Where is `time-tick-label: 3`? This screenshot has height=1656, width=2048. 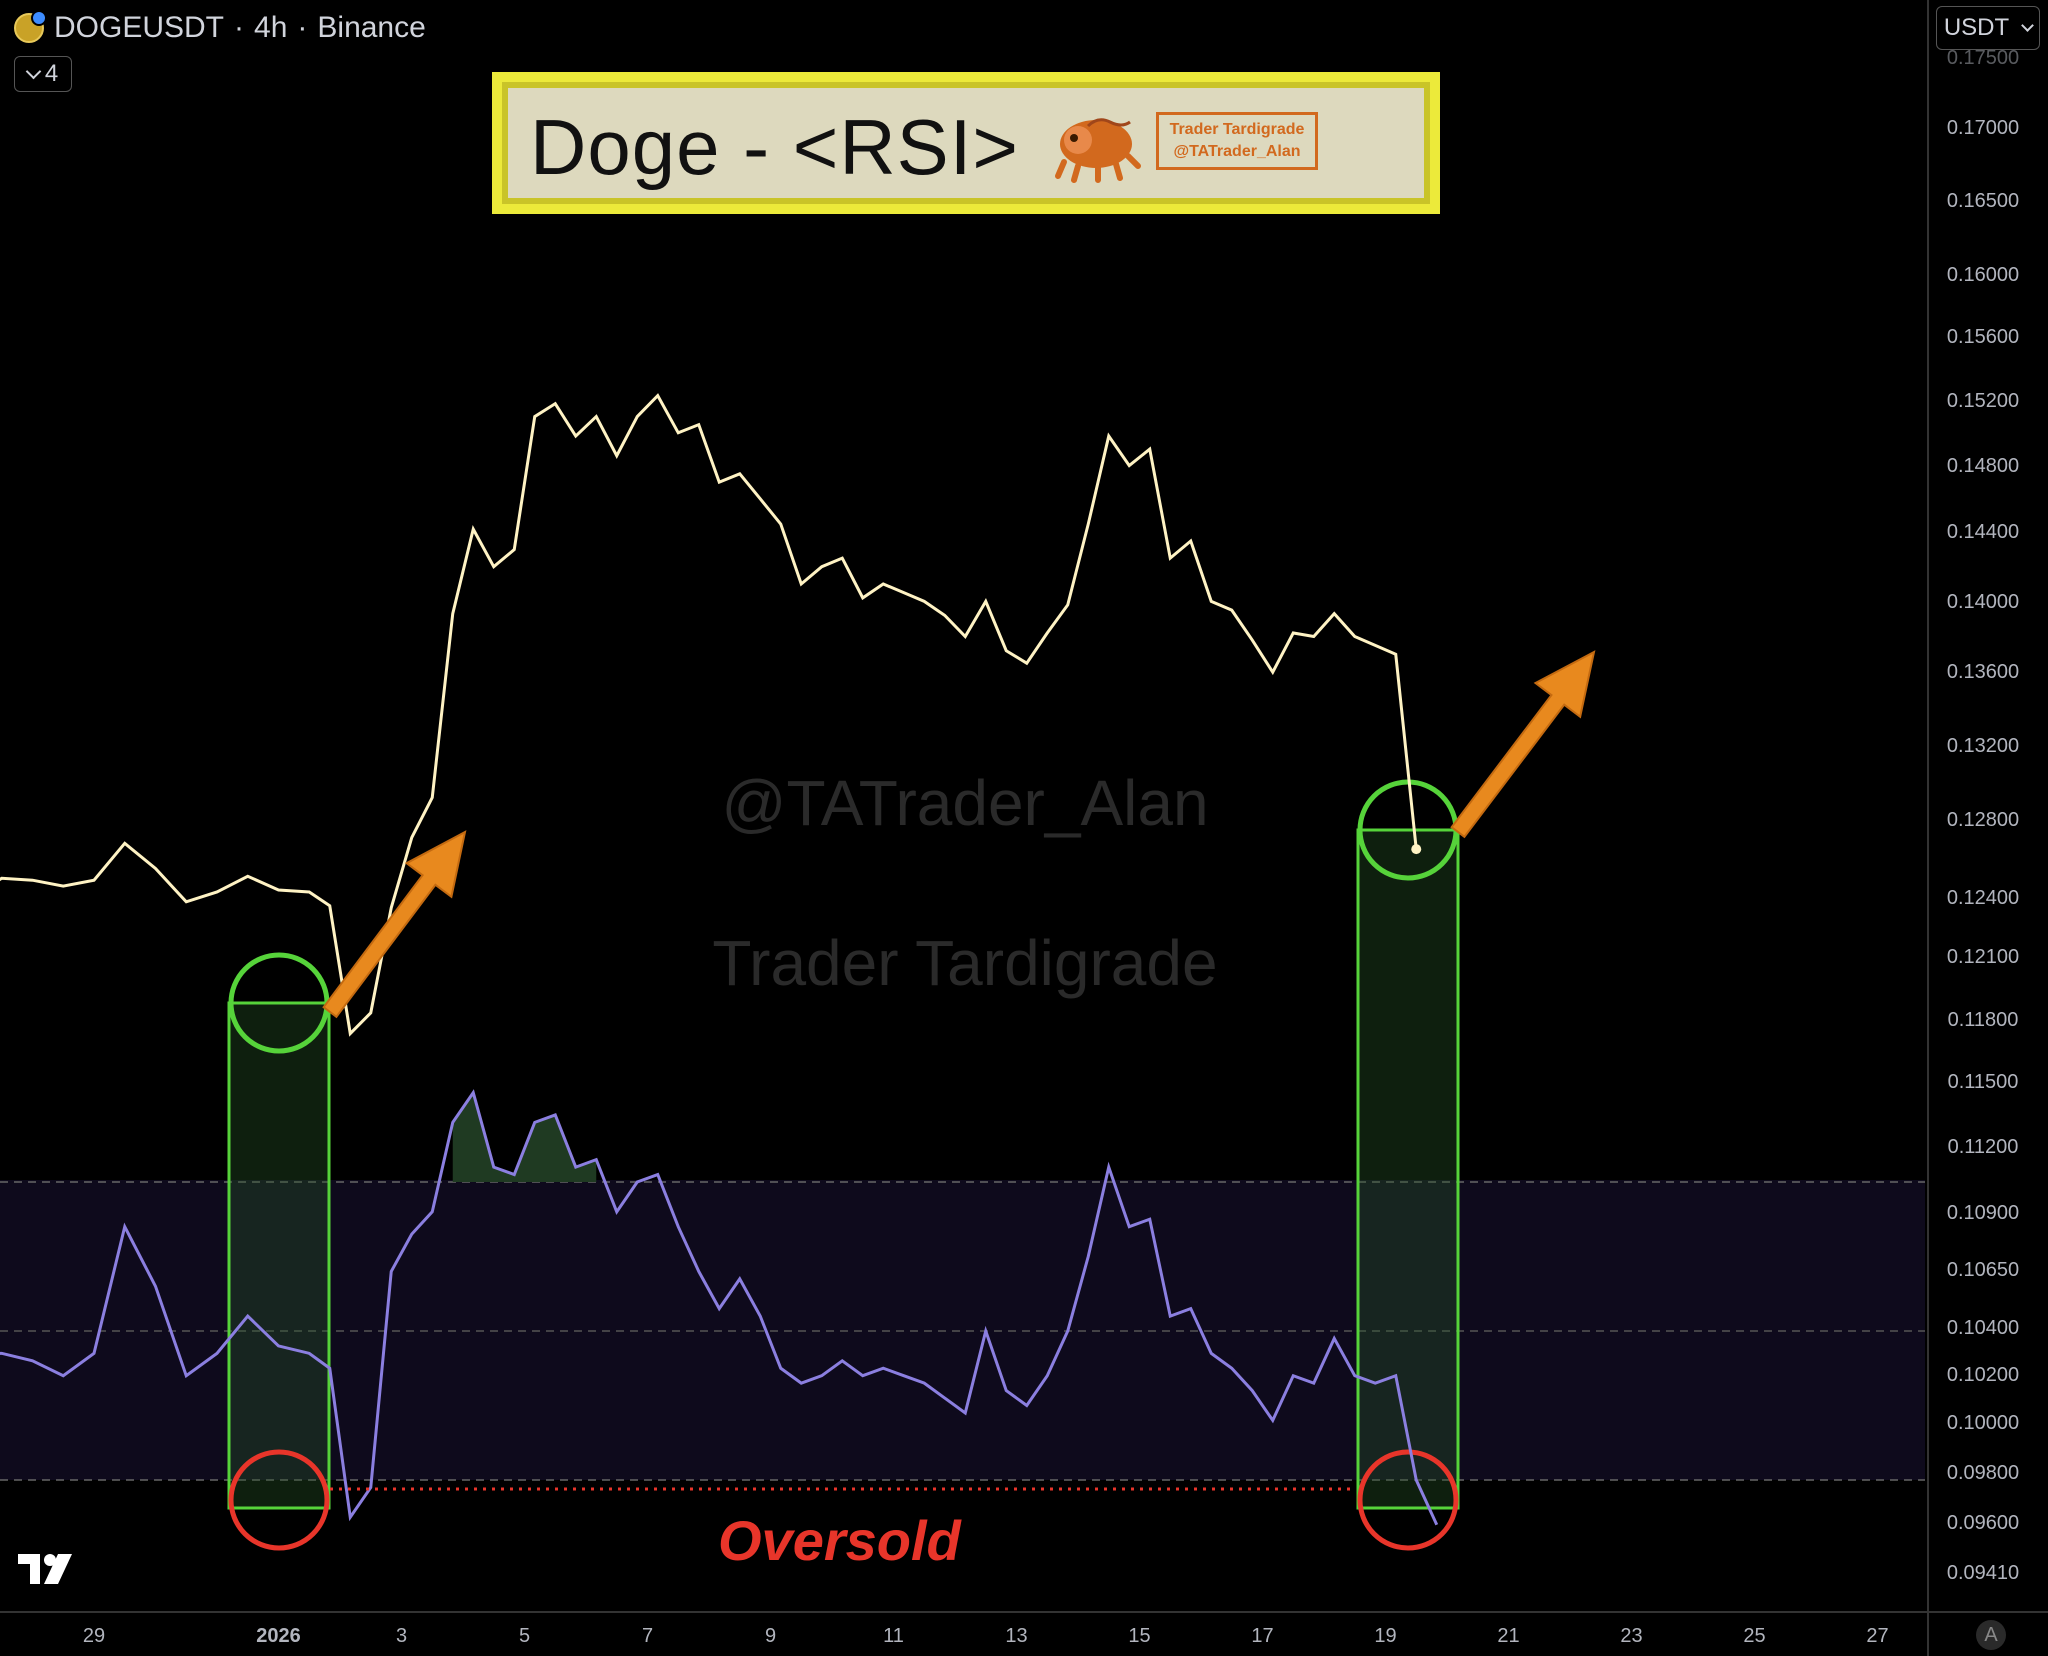
time-tick-label: 3 is located at coordinates (401, 1636).